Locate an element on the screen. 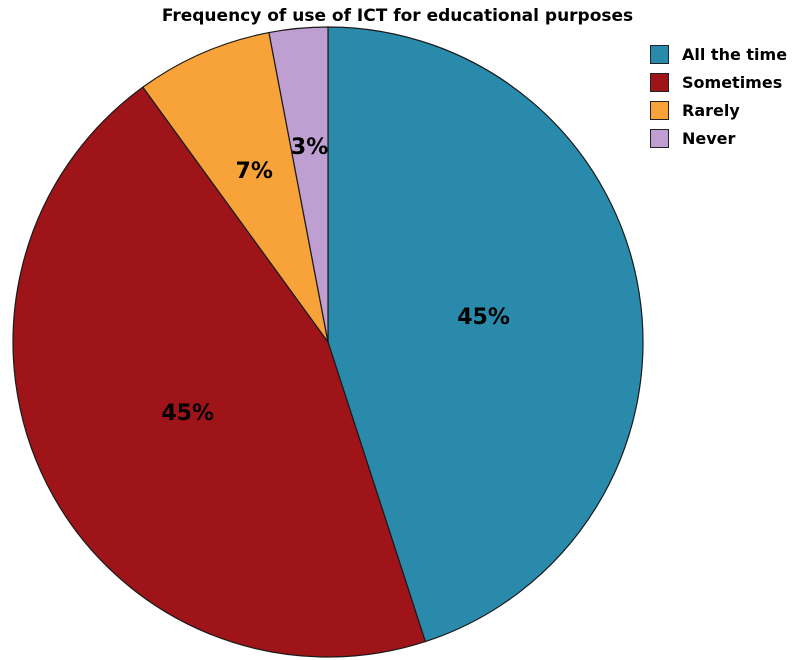 Image resolution: width=795 pixels, height=660 pixels. pie-slice-never is located at coordinates (298, 184).